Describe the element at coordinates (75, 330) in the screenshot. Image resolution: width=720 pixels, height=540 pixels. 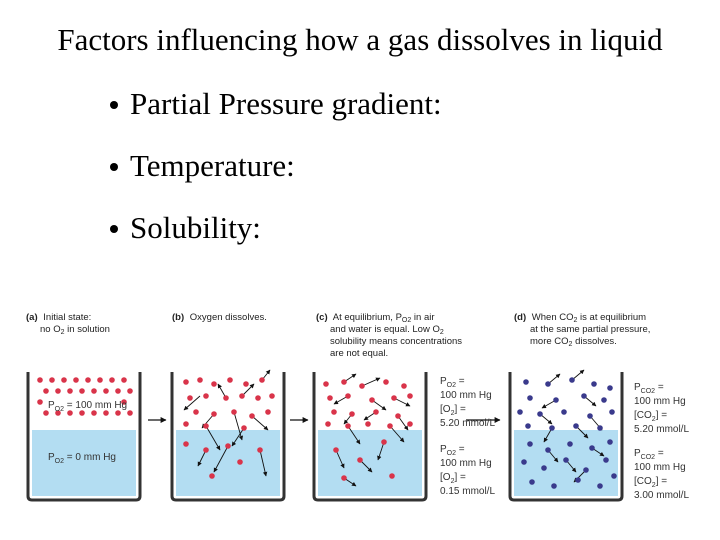
I see `caption-a-line2: no O2 in solution` at that location.